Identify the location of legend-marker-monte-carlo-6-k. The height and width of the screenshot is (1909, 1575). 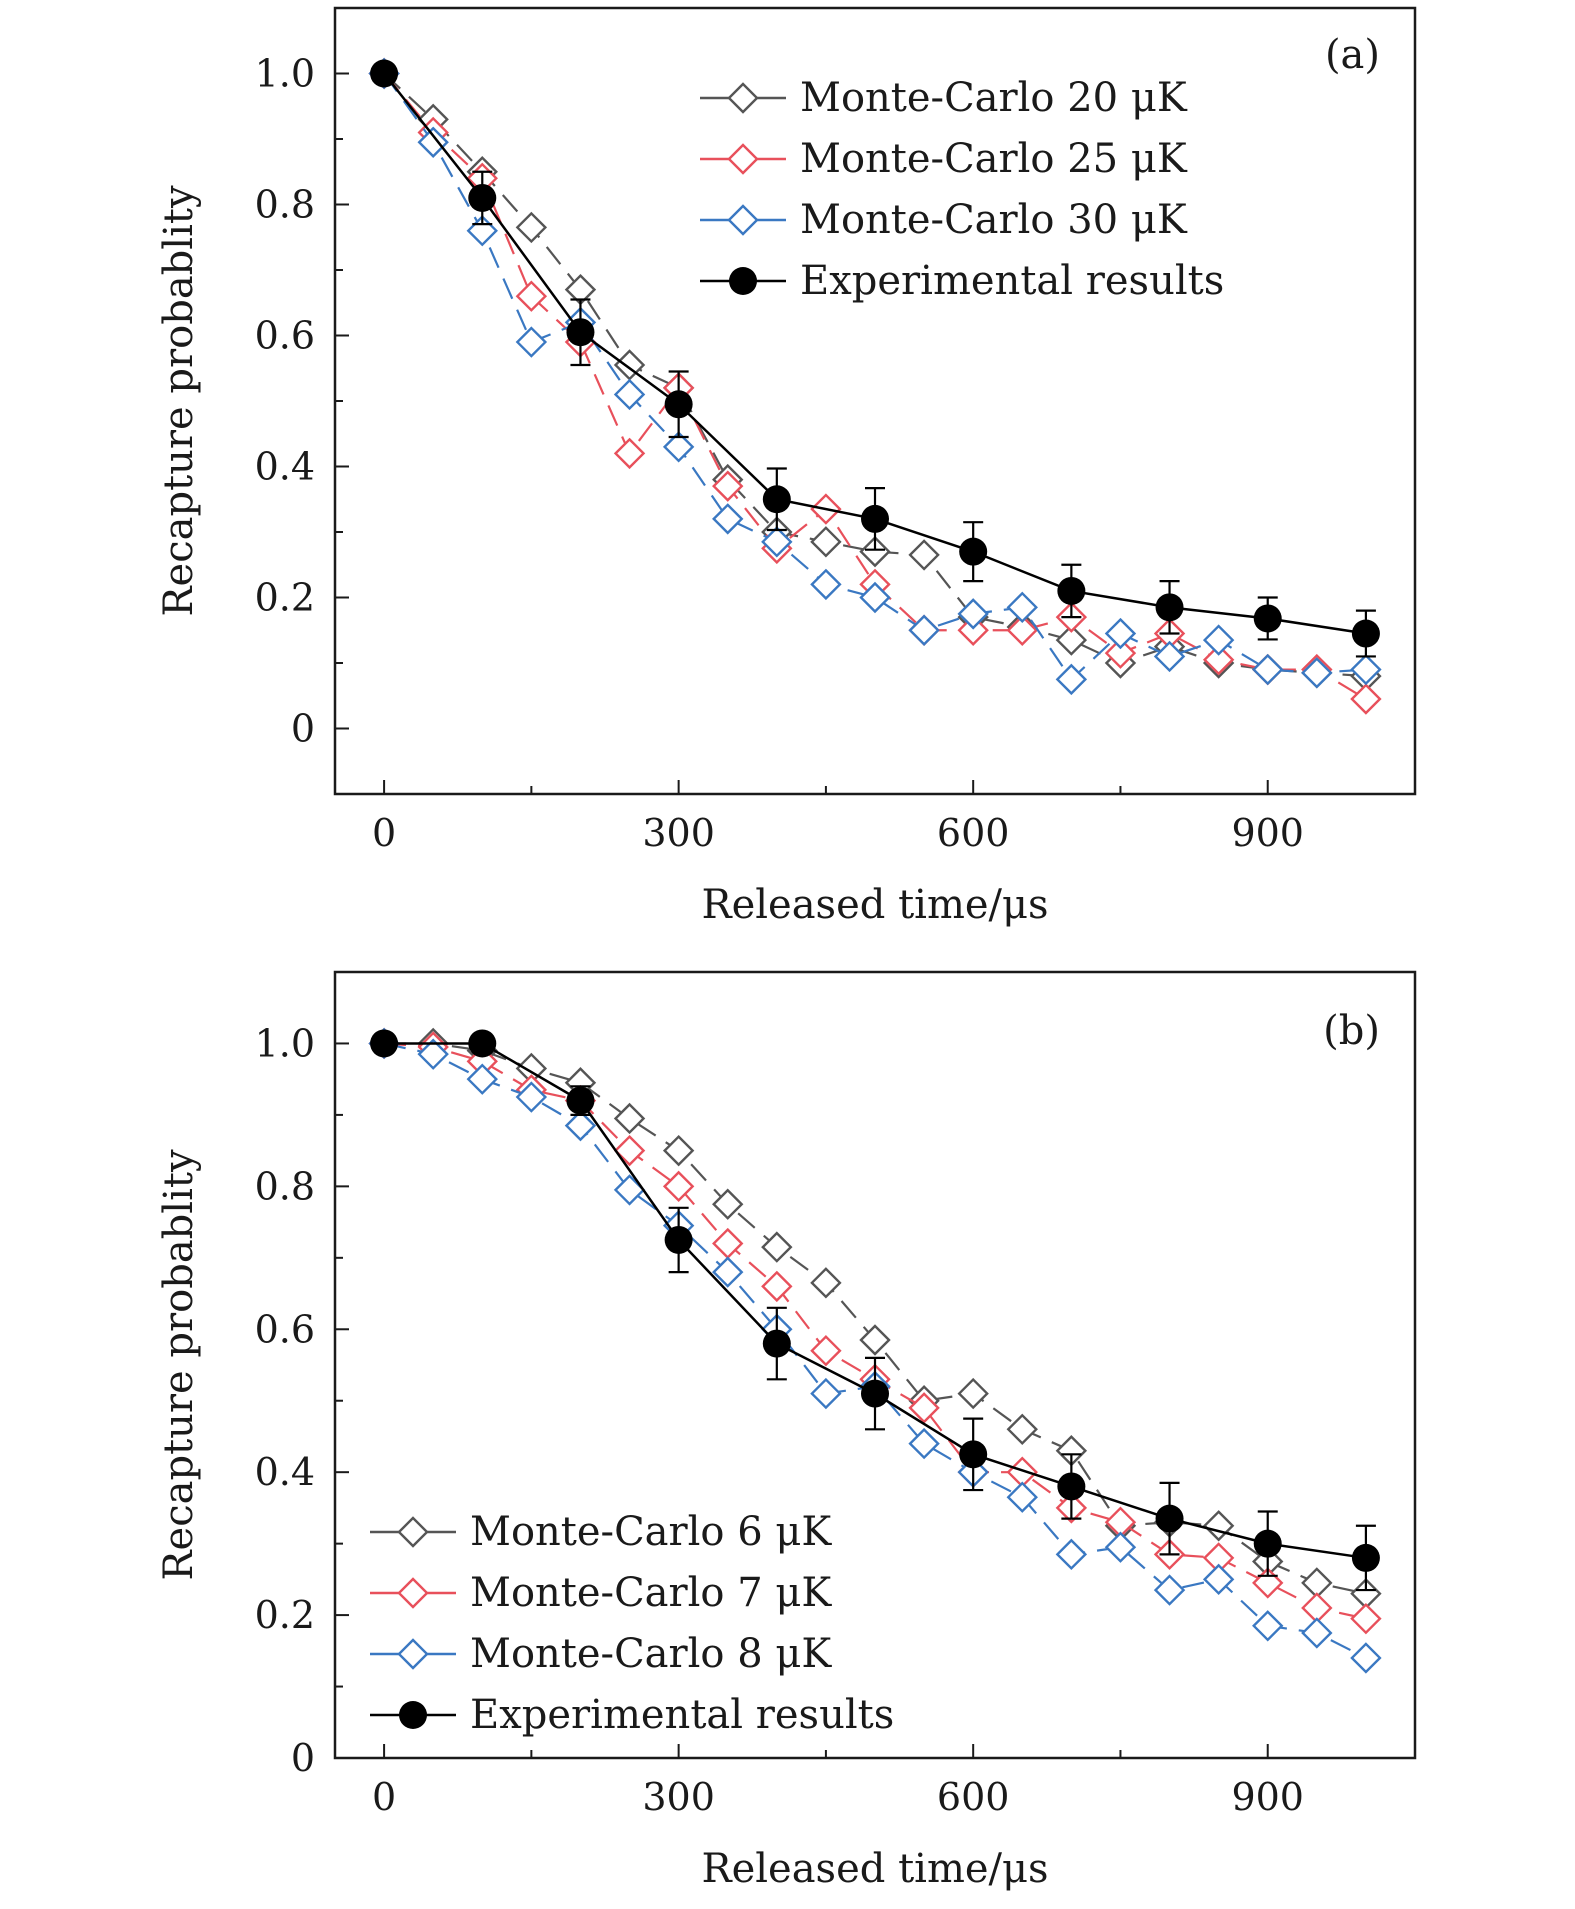
(413, 1532).